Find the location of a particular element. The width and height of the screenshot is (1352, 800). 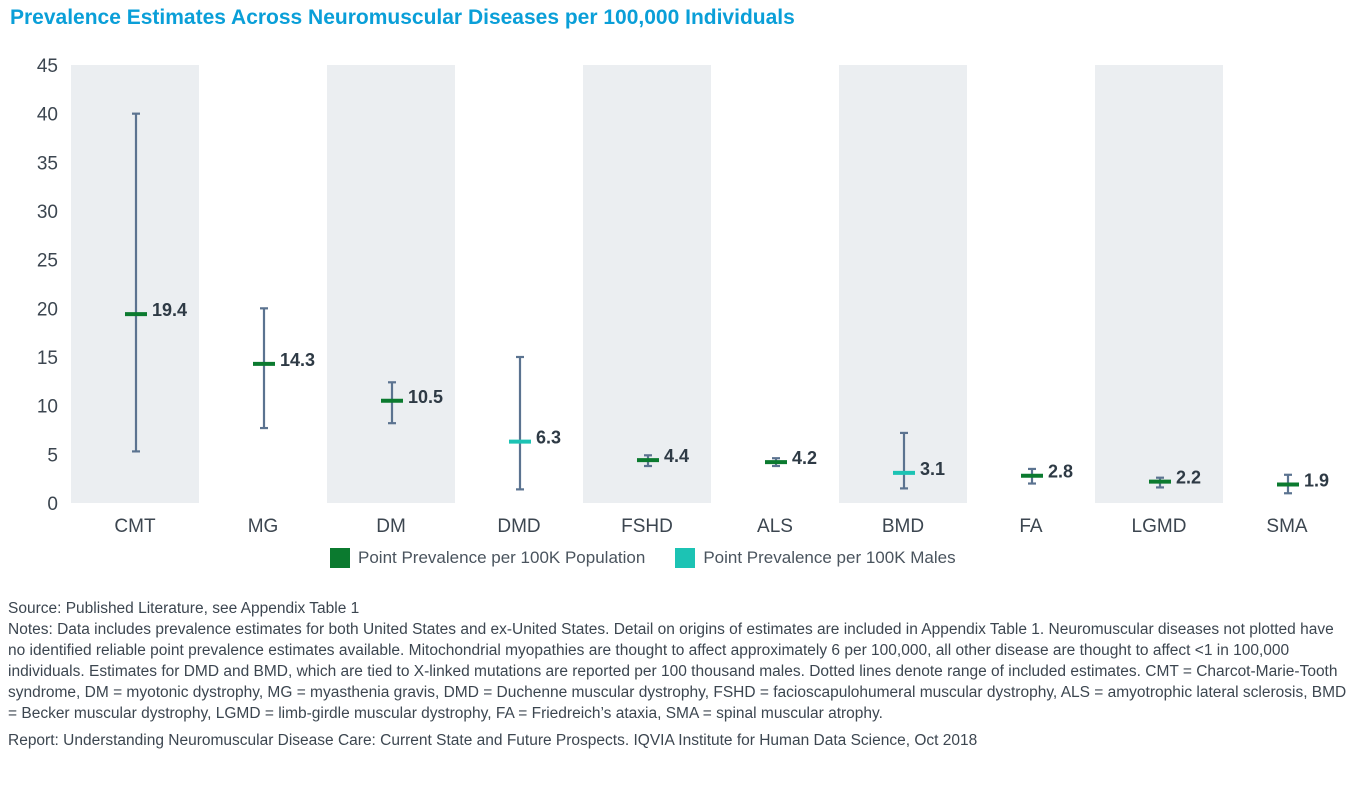

x-tick-label: SMA is located at coordinates (1287, 526).